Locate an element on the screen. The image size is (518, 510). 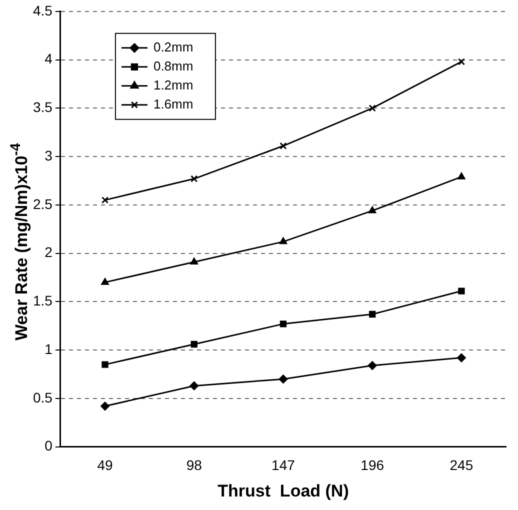
y-tick-label: 4.5 is located at coordinates (42, 10).